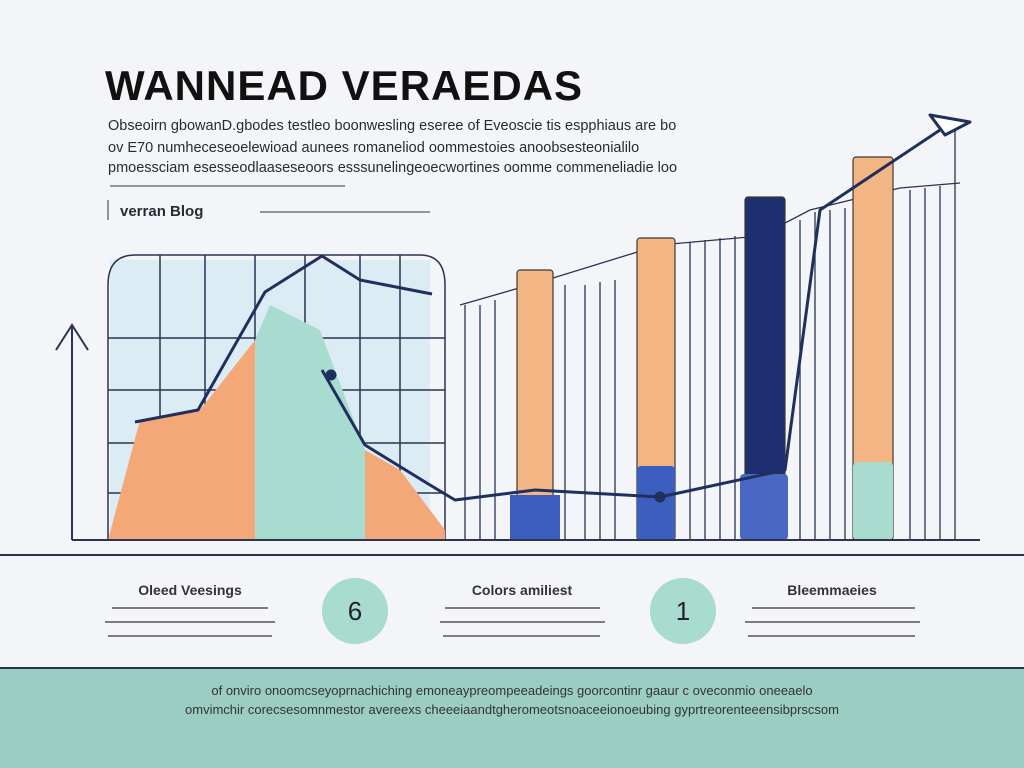 The height and width of the screenshot is (768, 1024). What do you see at coordinates (512, 718) in the screenshot?
I see `footer-band` at bounding box center [512, 718].